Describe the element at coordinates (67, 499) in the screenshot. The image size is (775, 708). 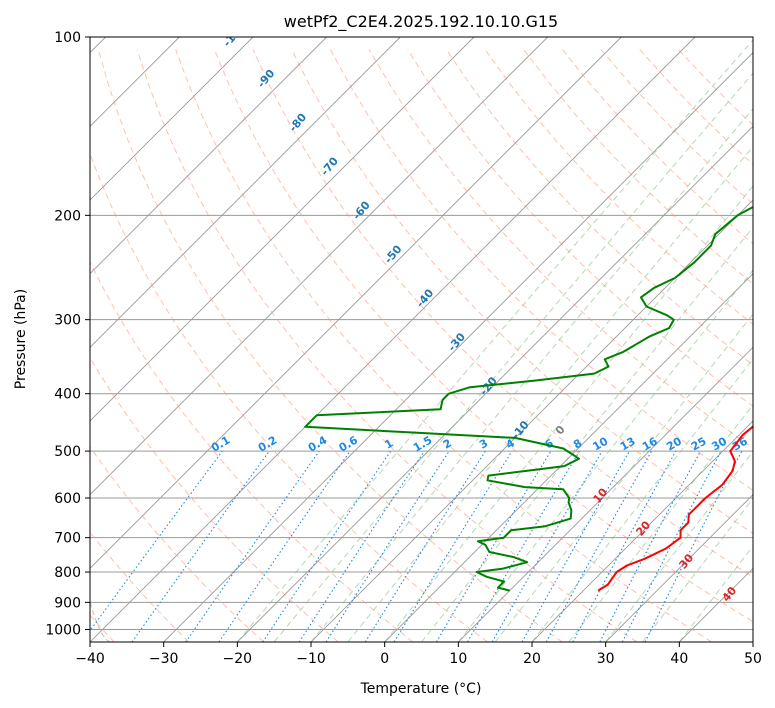
I see `y-tick-label: 600` at that location.